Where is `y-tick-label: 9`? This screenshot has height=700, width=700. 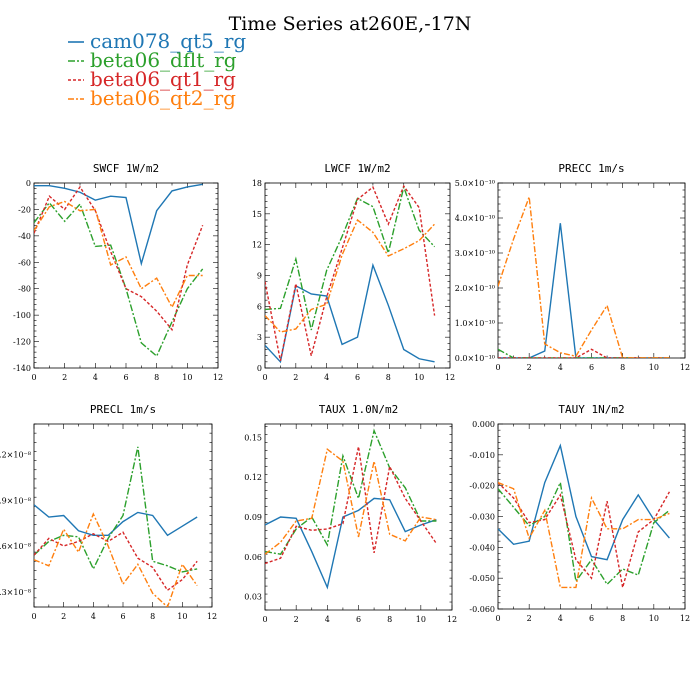 y-tick-label: 9 is located at coordinates (259, 276).